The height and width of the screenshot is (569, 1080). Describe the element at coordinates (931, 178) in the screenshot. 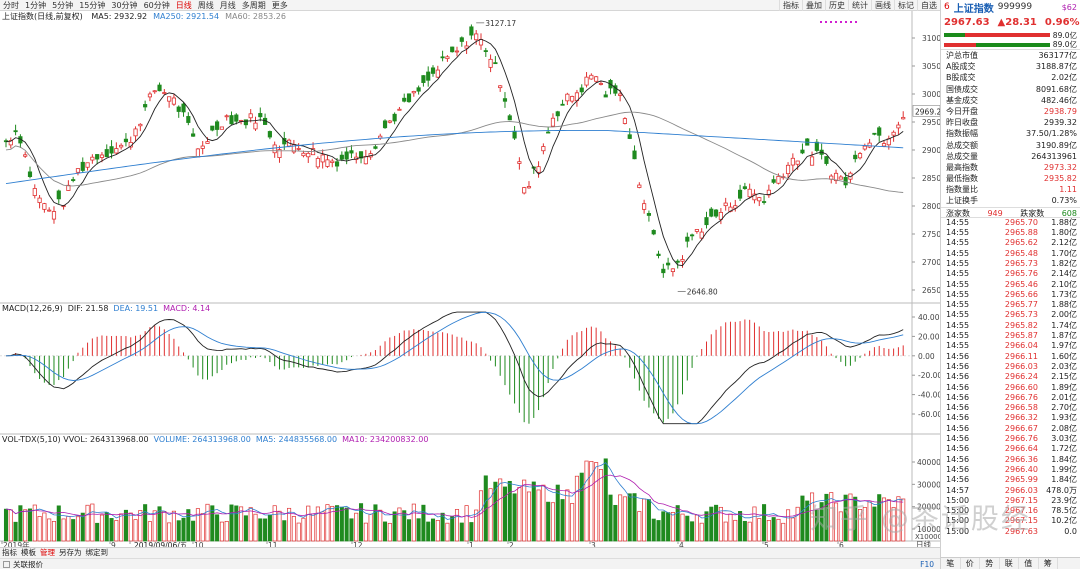

I see `price-tick-label: 2850` at that location.